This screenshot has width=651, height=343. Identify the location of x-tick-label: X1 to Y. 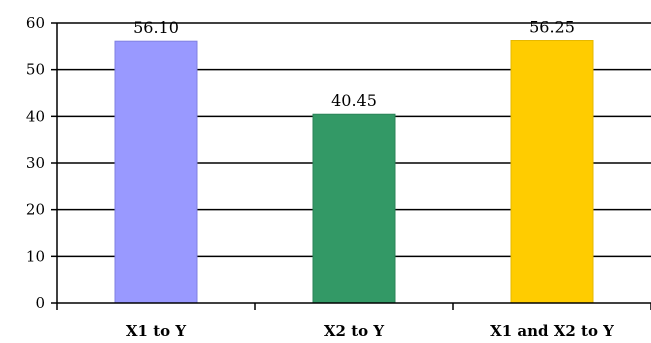
(156, 331).